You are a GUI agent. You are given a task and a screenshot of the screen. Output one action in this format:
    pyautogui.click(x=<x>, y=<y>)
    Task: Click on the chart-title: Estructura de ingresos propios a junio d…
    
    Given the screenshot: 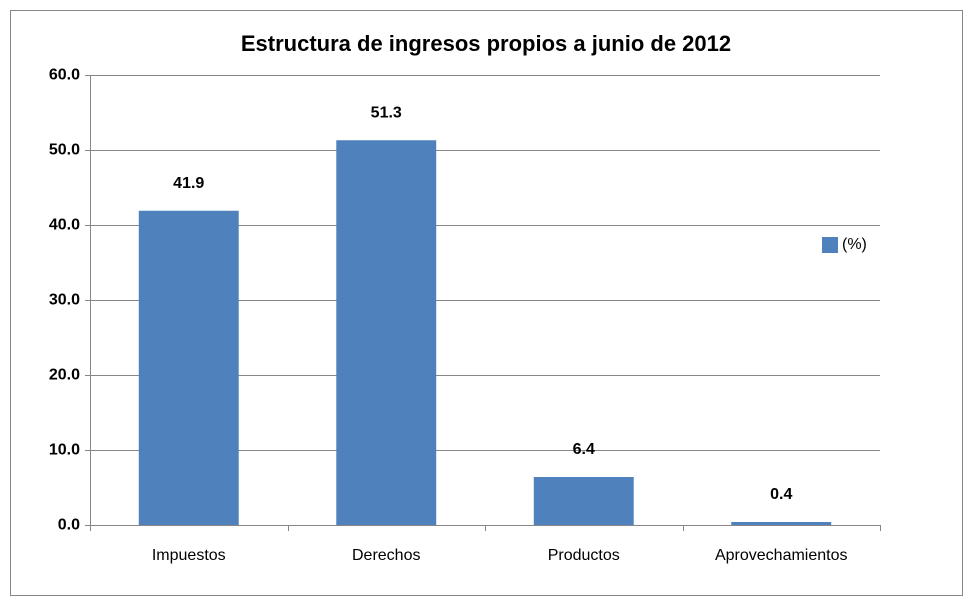 What is the action you would take?
    pyautogui.click(x=486, y=43)
    